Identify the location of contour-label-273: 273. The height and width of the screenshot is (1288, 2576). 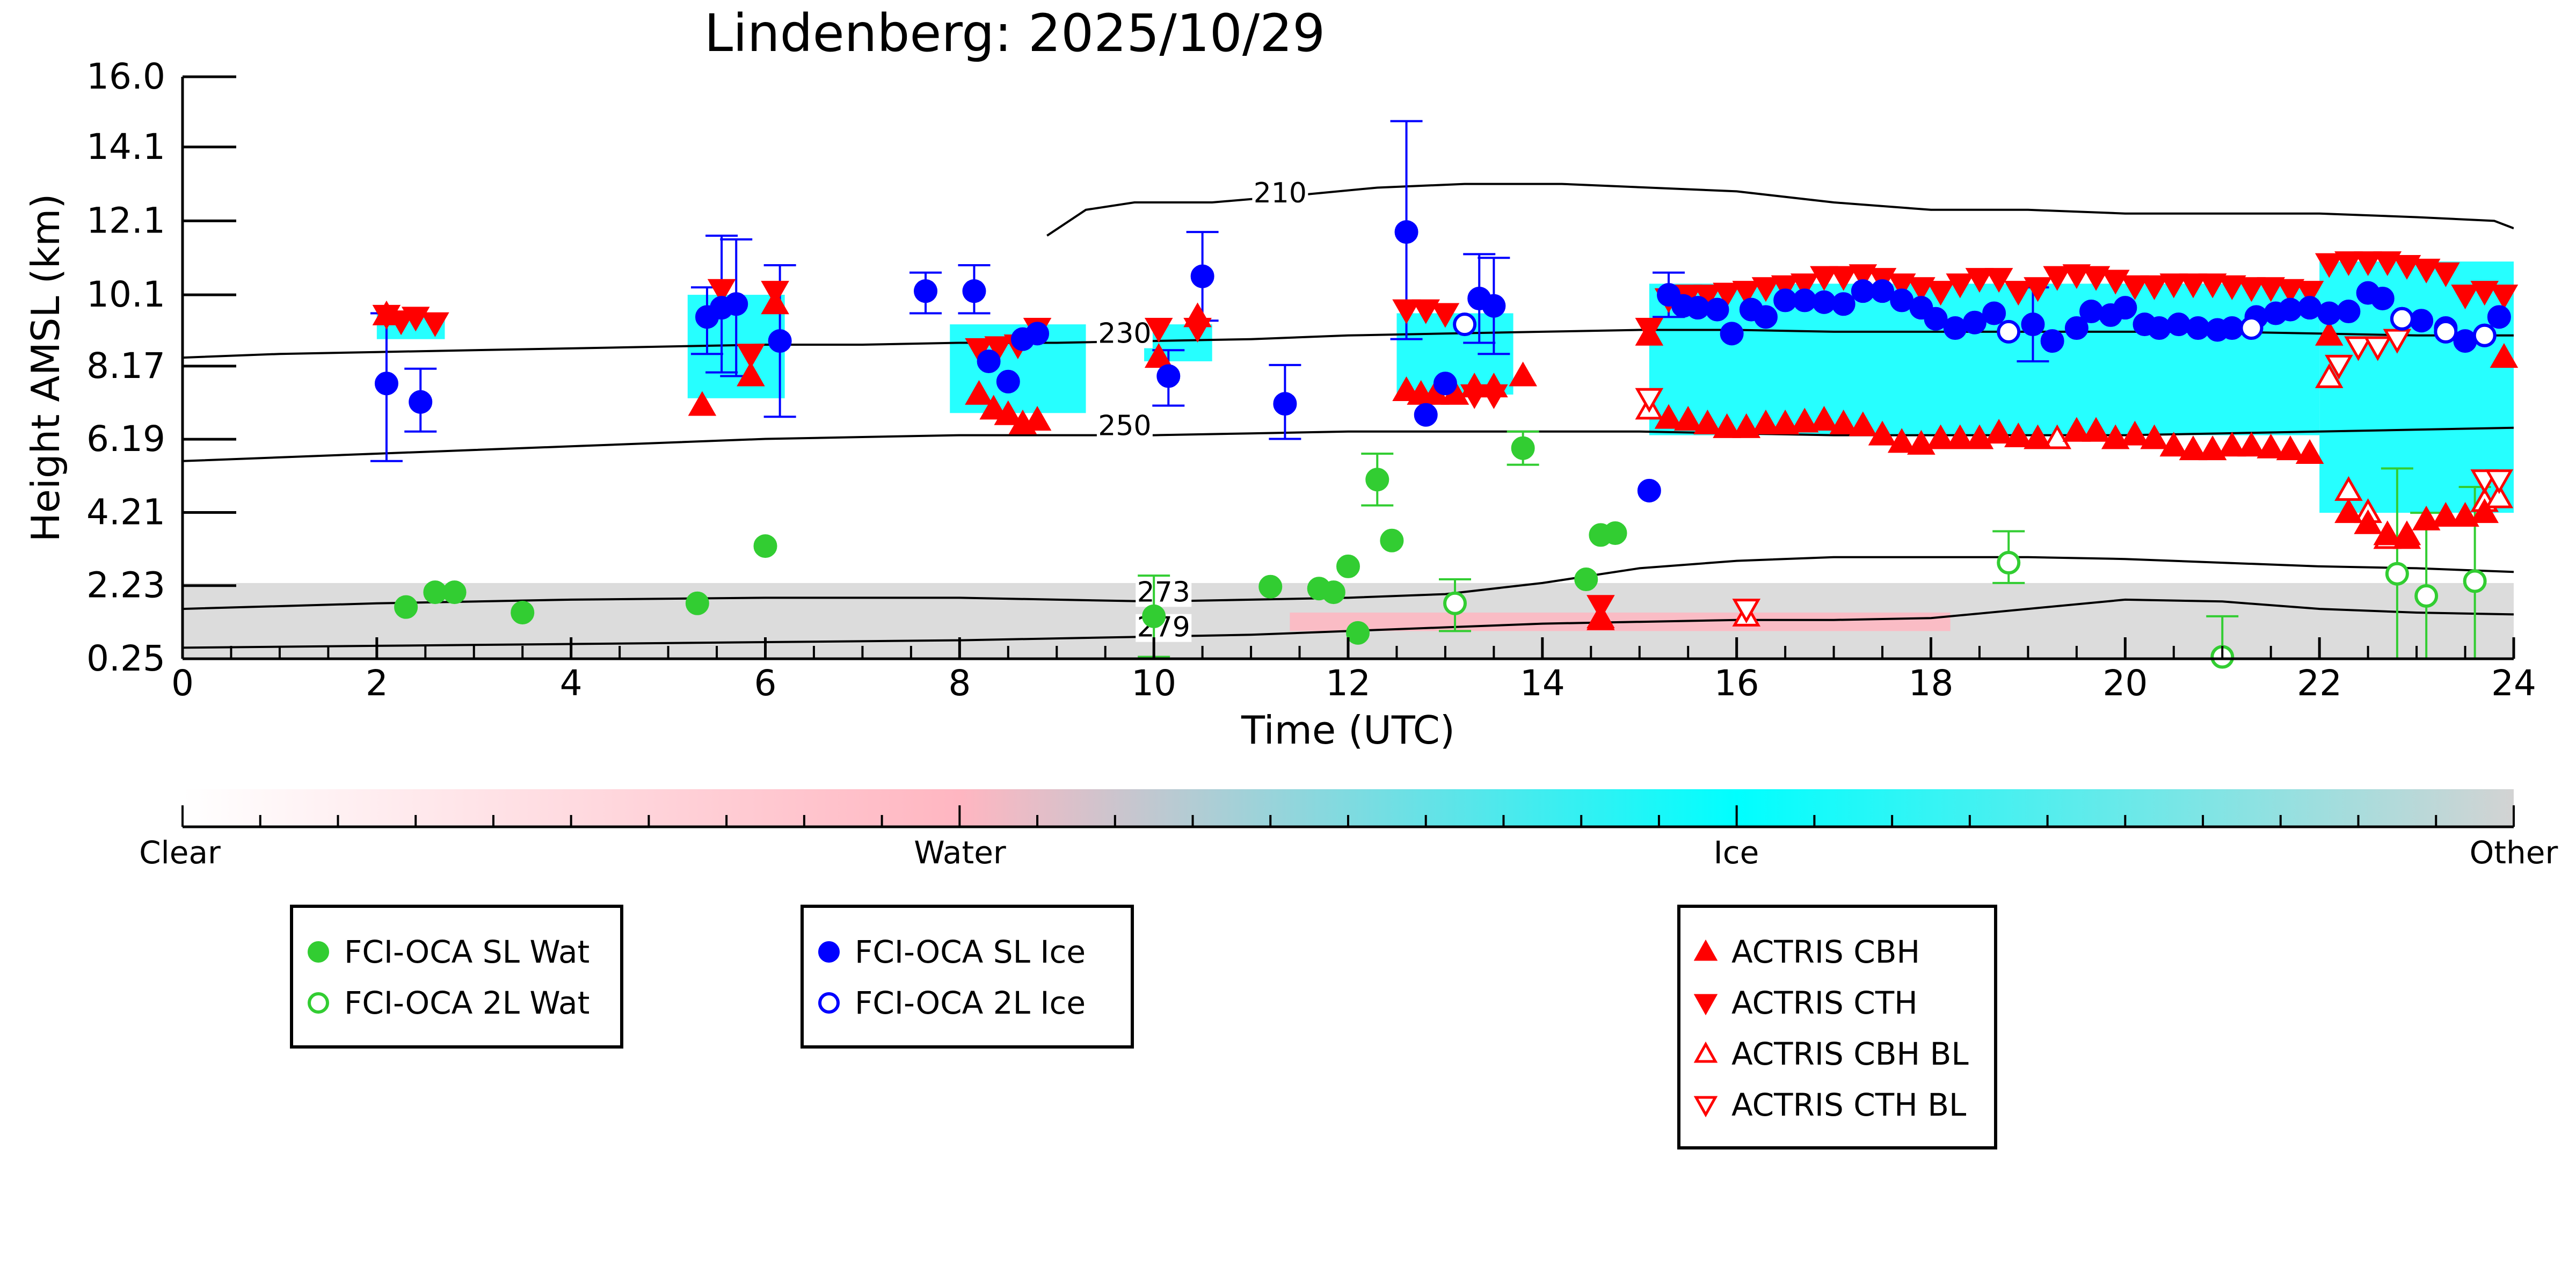
(1163, 592).